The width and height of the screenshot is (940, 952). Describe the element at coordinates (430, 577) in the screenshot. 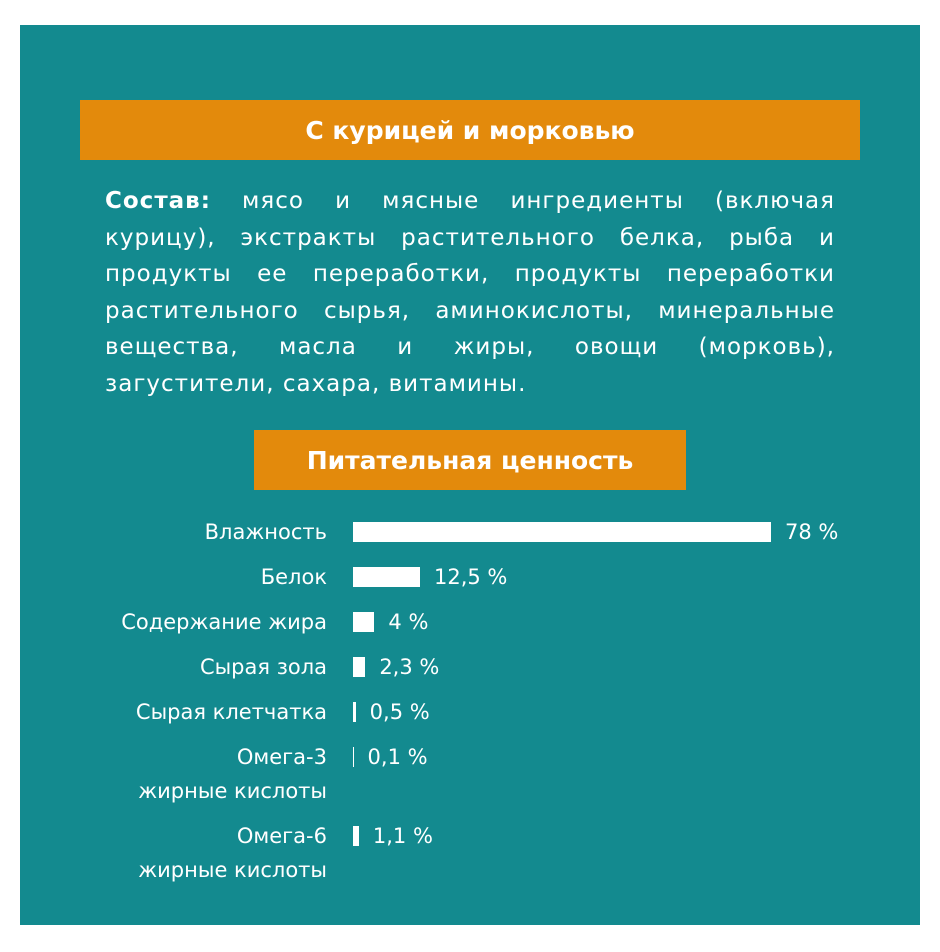

I see `bar-area: 12,5 %` at that location.